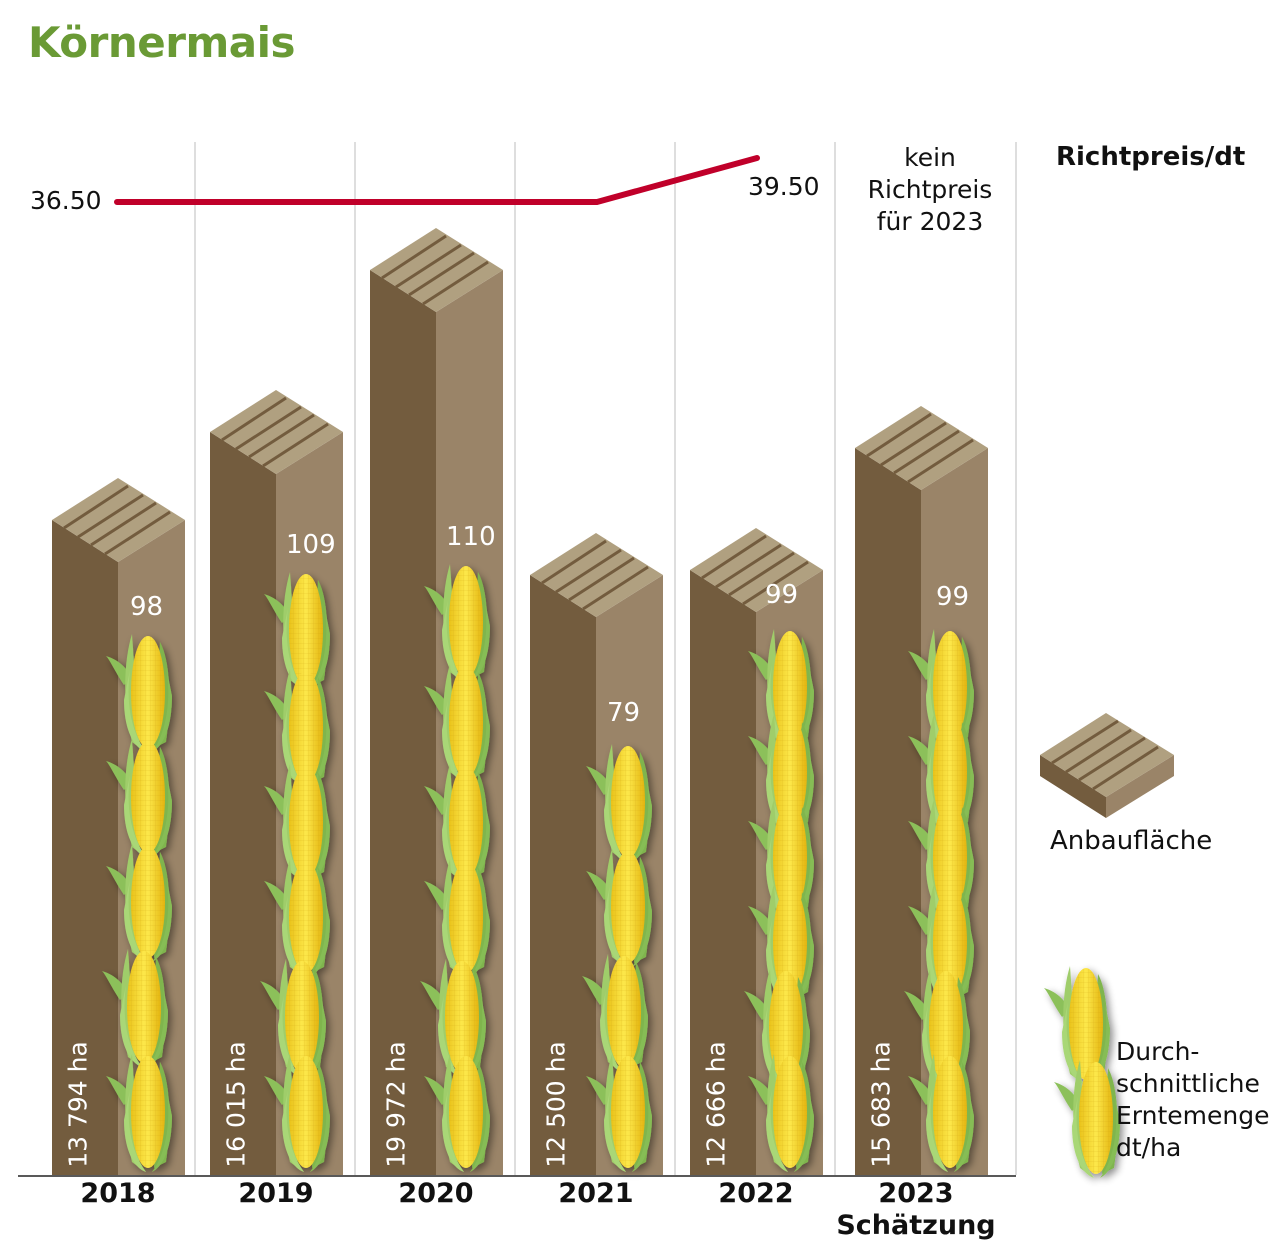  I want to click on yield-label-2022: 99, so click(782, 595).